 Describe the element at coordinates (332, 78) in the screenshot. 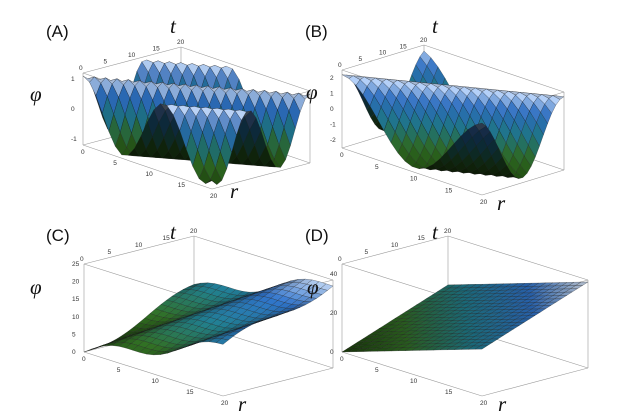

I see `z-tick-label: 2` at that location.